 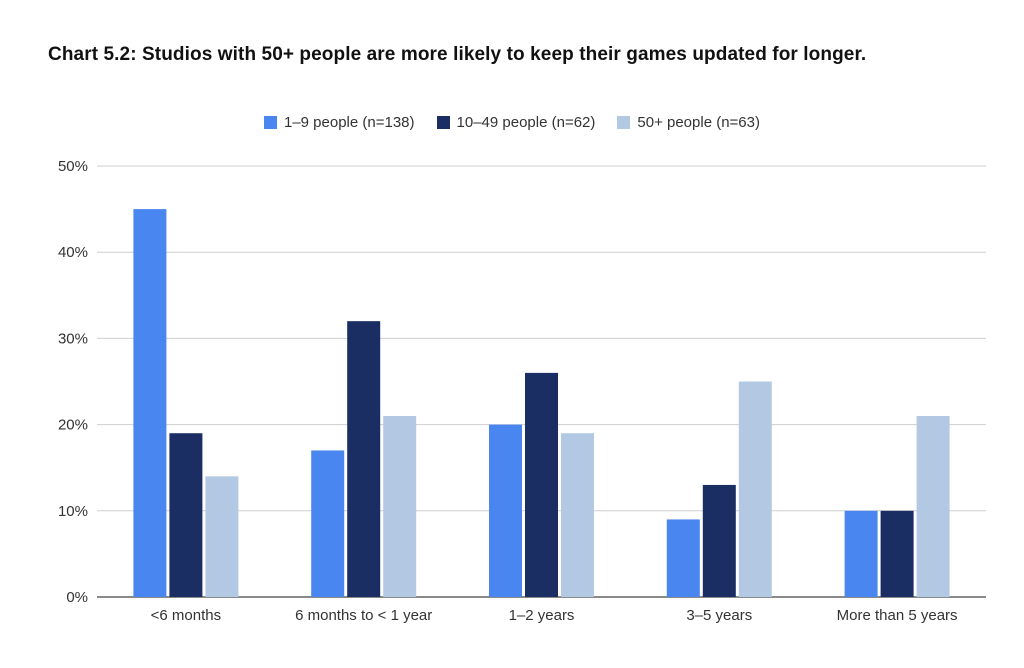 I want to click on legend-item-10-49: 10–49 people (n=62), so click(x=516, y=122).